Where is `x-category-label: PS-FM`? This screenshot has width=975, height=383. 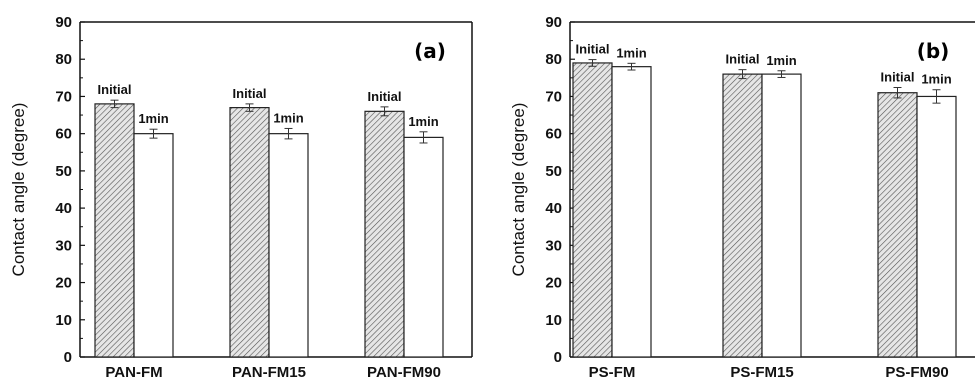 x-category-label: PS-FM is located at coordinates (612, 372).